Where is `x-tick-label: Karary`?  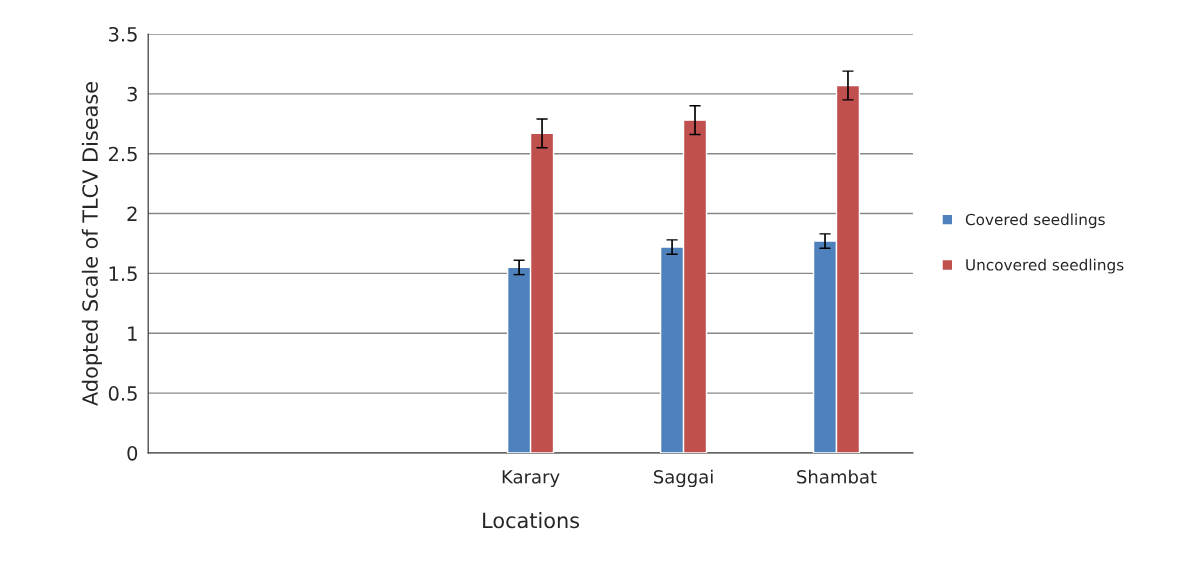
x-tick-label: Karary is located at coordinates (531, 479).